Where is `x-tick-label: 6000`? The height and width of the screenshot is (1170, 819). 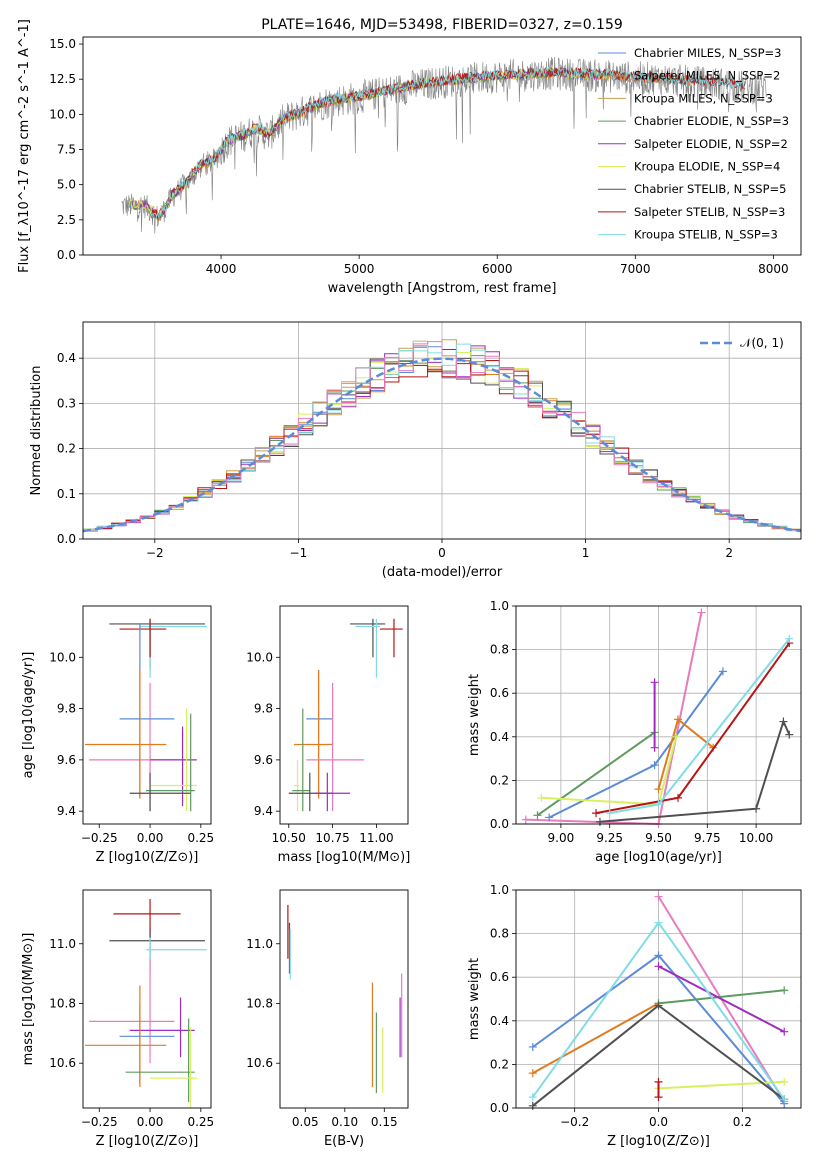 x-tick-label: 6000 is located at coordinates (497, 269).